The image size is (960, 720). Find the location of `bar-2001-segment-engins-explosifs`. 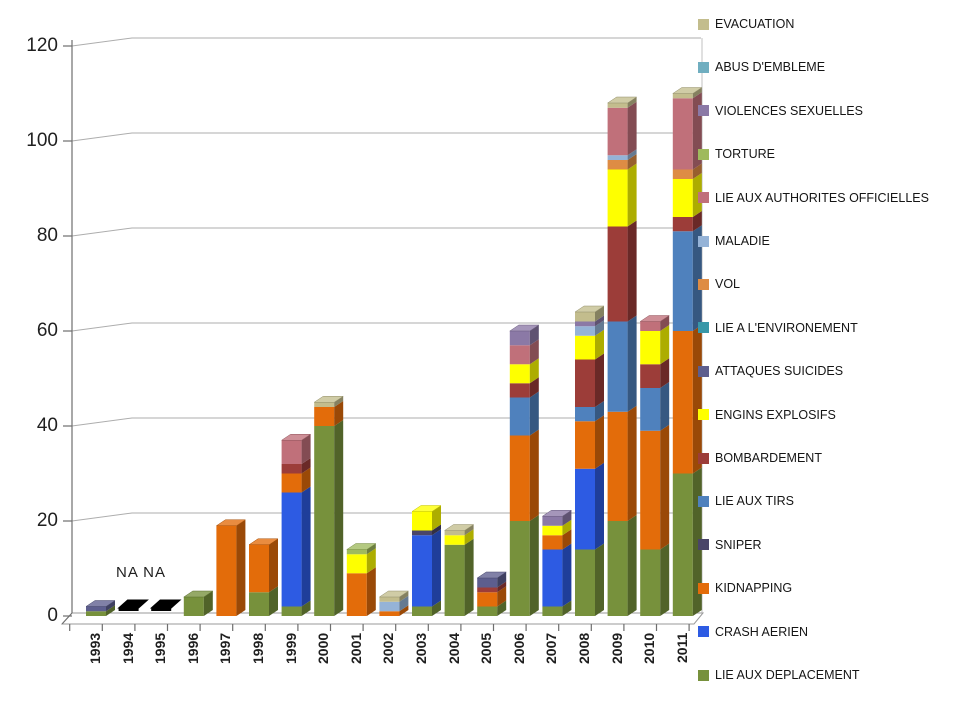

bar-2001-segment-engins-explosifs is located at coordinates (356, 564).